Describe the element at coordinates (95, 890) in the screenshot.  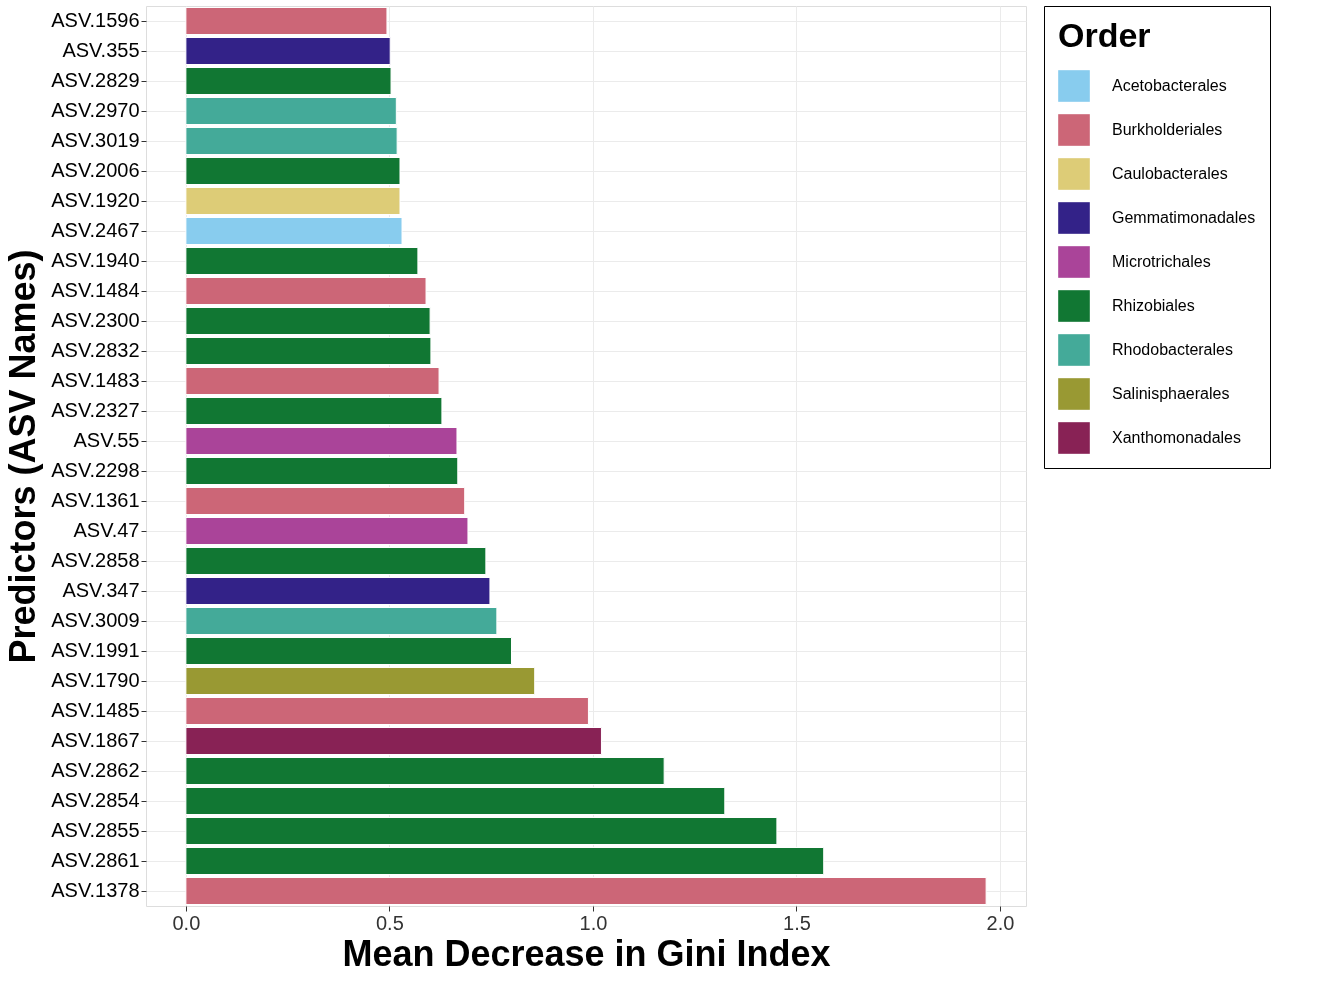
I see `y-tick-label: ASV.1378` at that location.